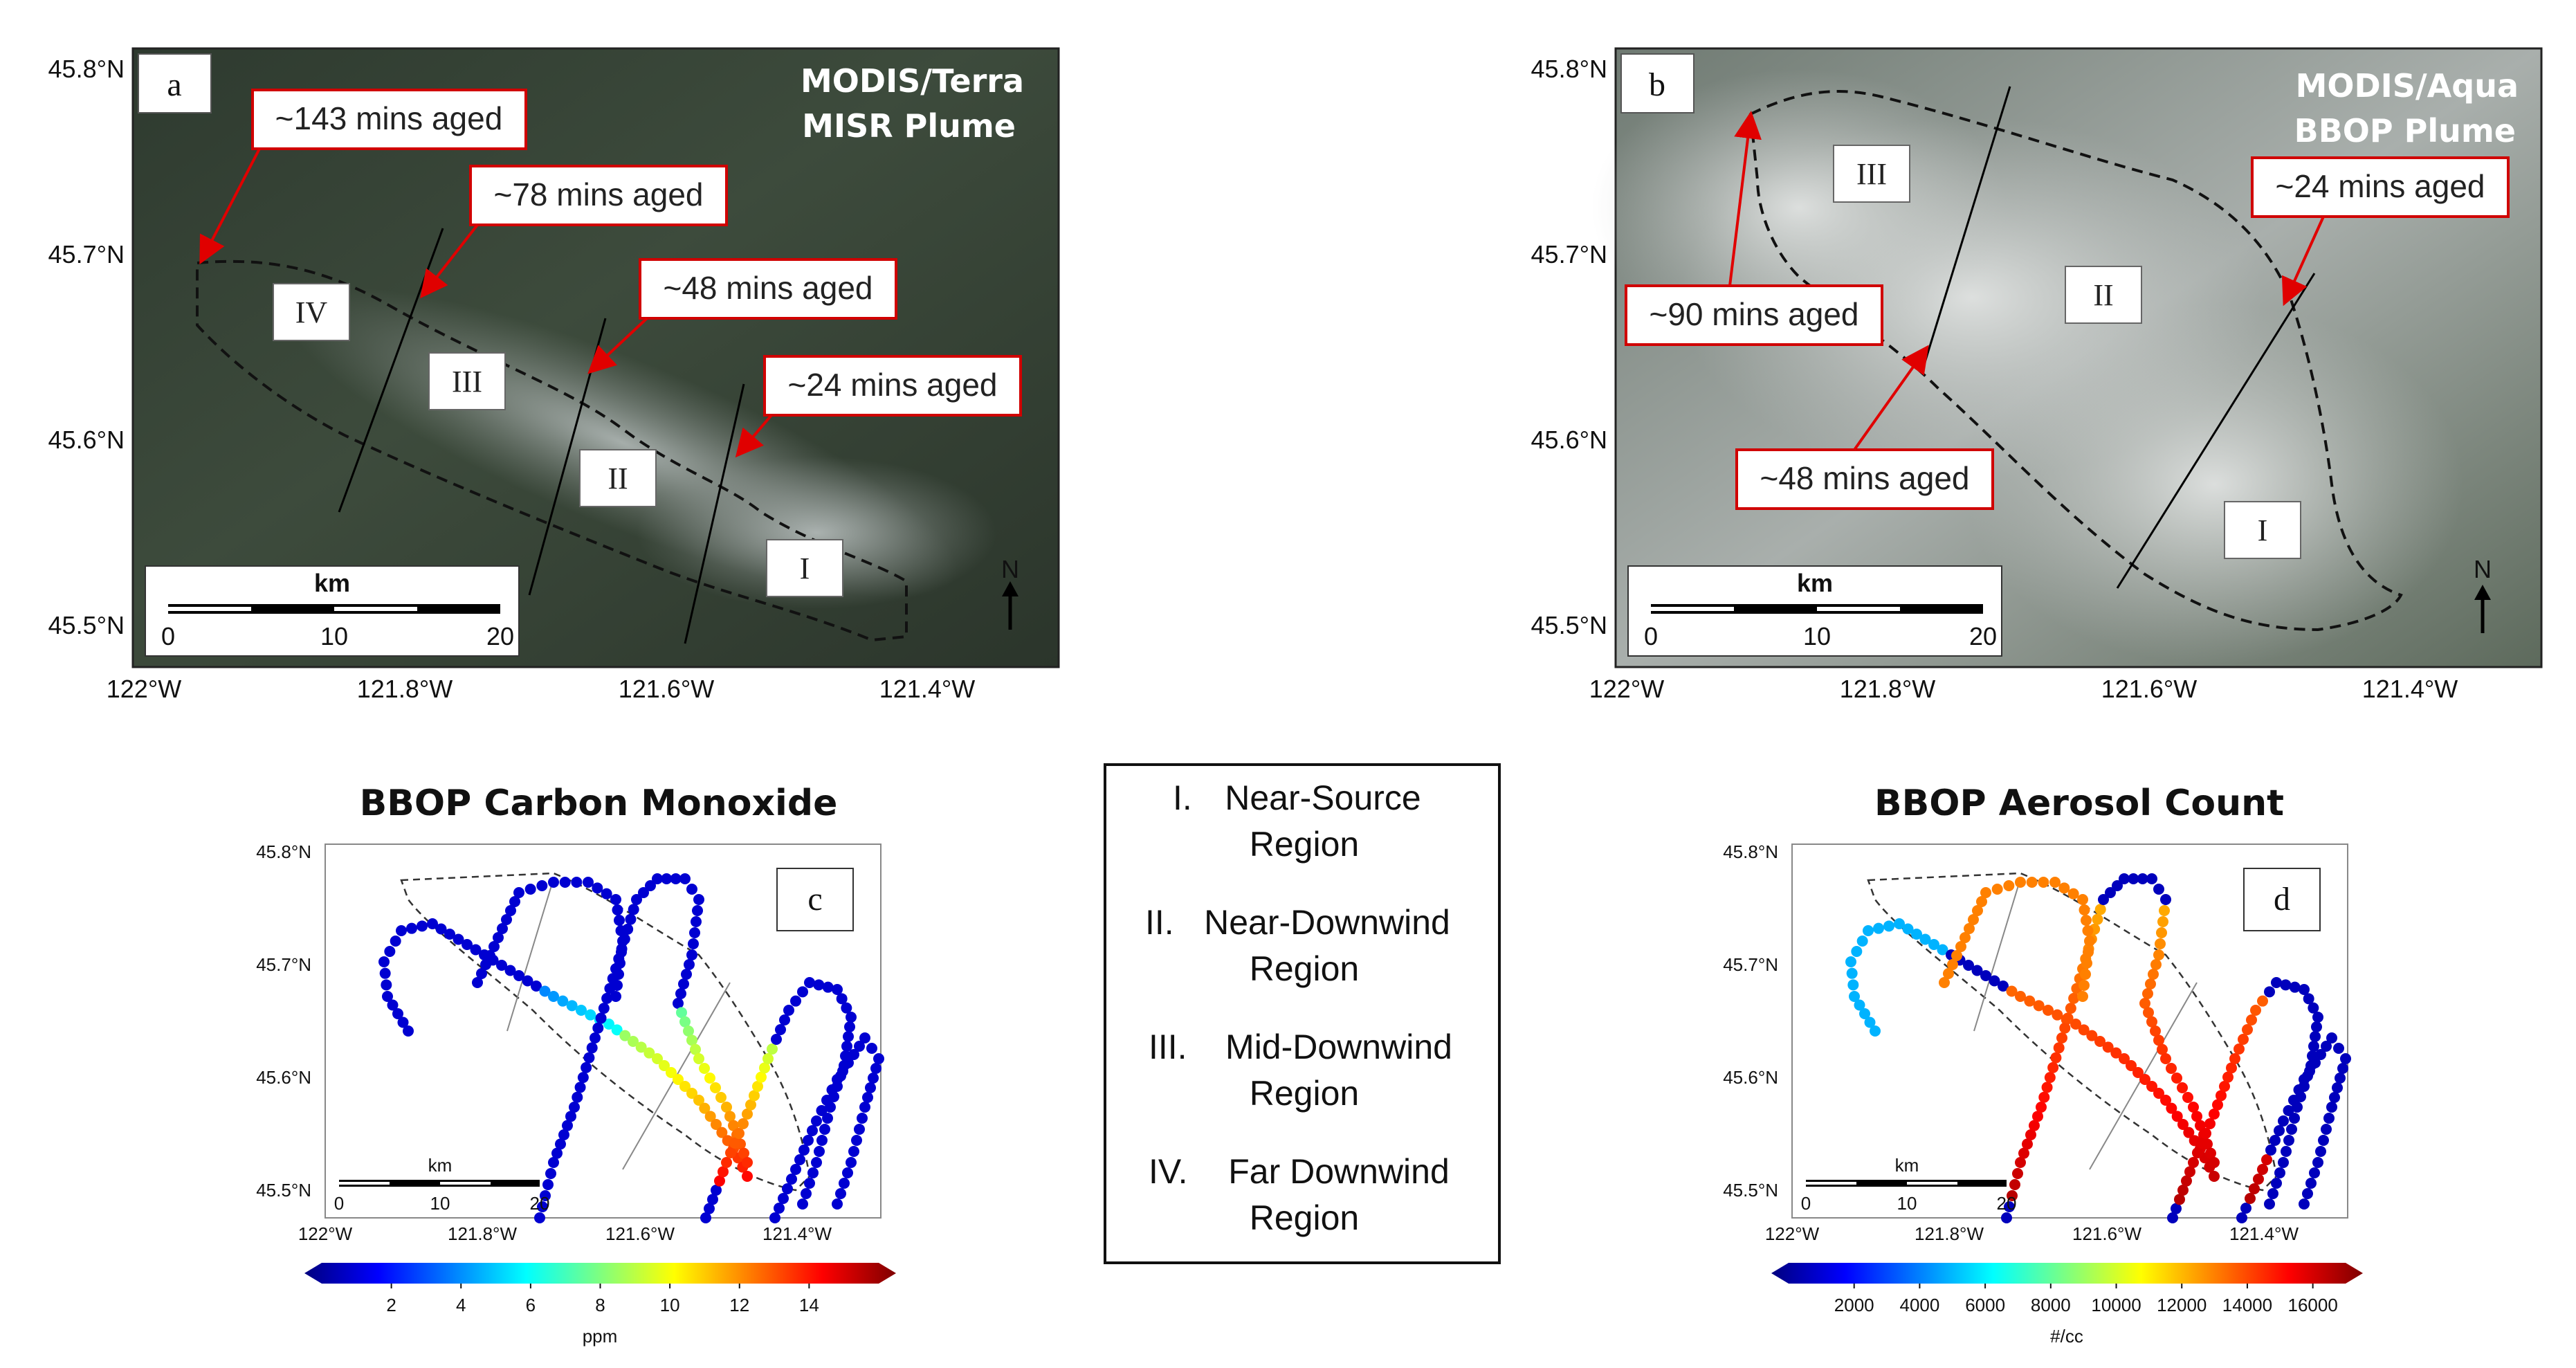 The image size is (2576, 1368). What do you see at coordinates (909, 126) in the screenshot?
I see `panel-a-title-2: MISR Plume` at bounding box center [909, 126].